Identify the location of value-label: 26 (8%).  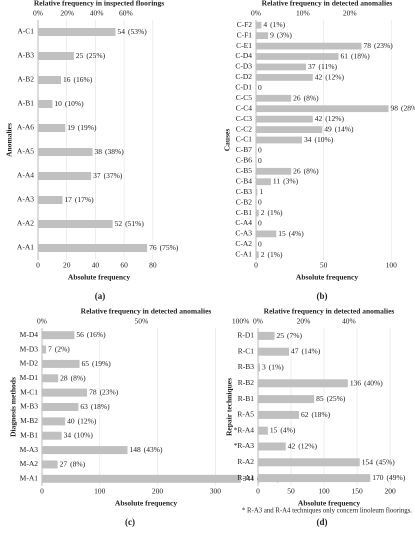
(306, 97).